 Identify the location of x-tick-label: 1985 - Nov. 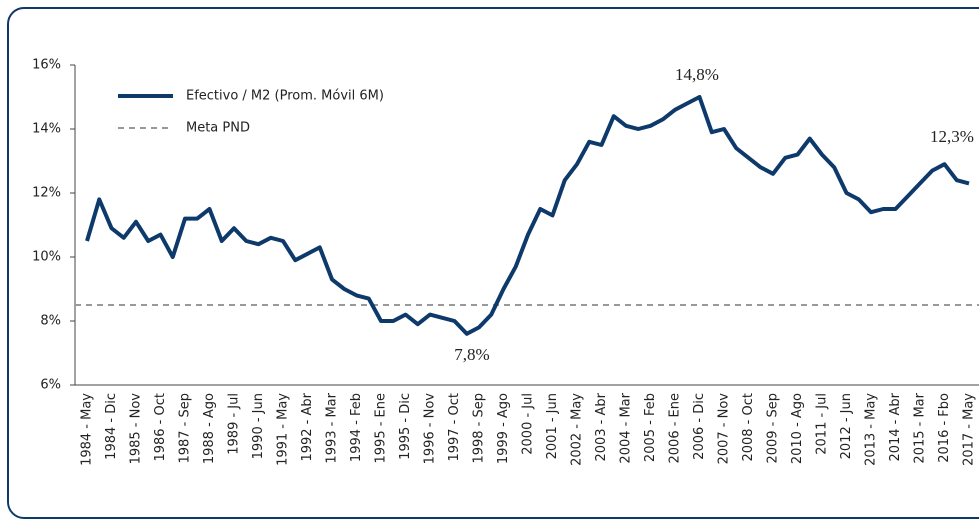
(136, 429).